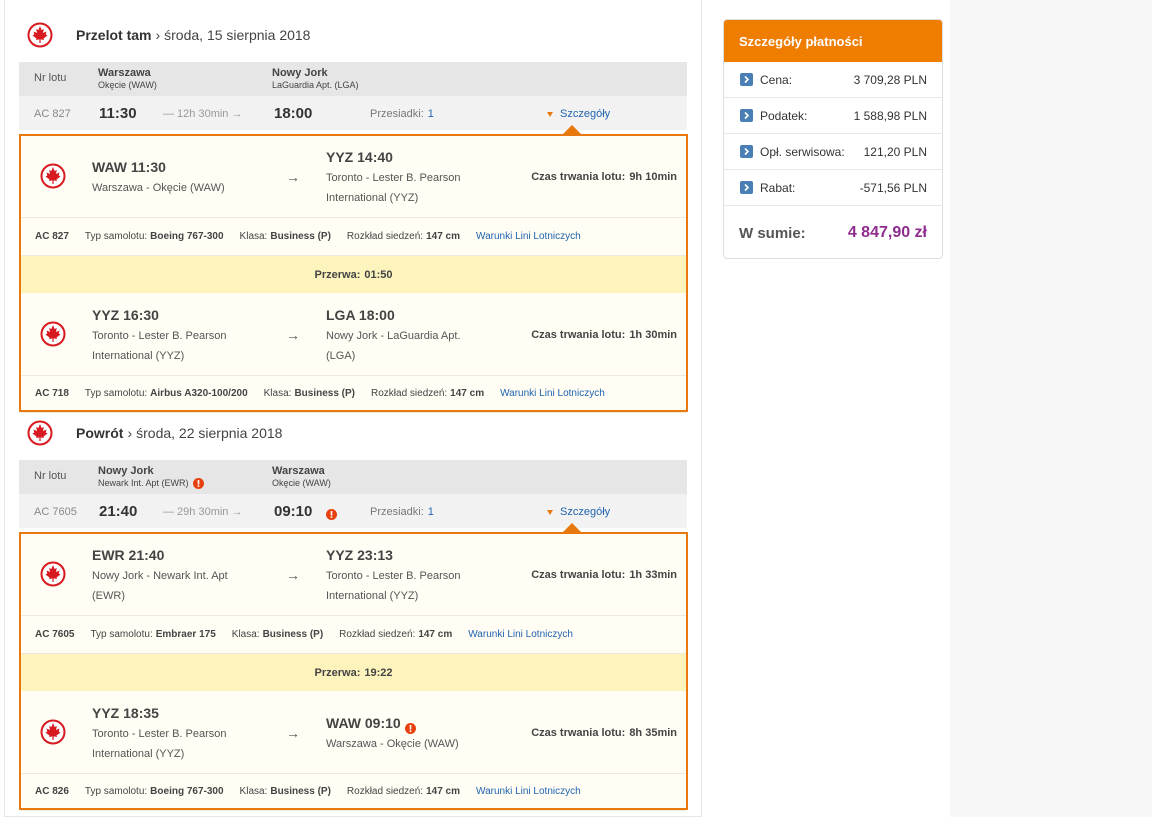  What do you see at coordinates (203, 512) in the screenshot?
I see `summary-duration: — 29h 30min →` at bounding box center [203, 512].